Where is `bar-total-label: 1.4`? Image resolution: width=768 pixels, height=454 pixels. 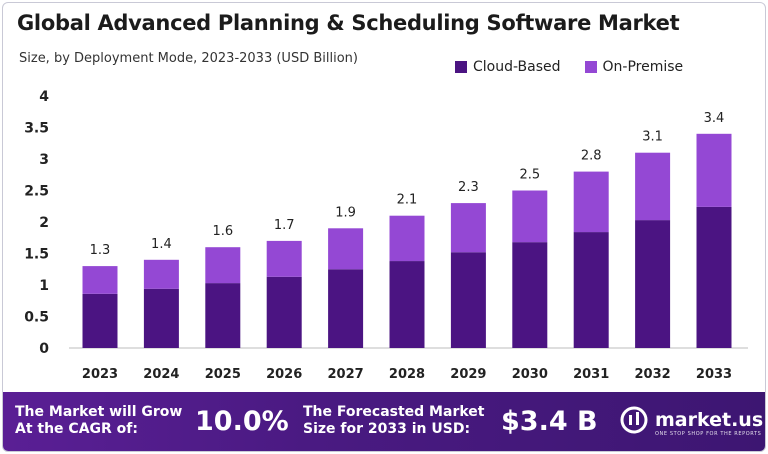 bar-total-label: 1.4 is located at coordinates (161, 244).